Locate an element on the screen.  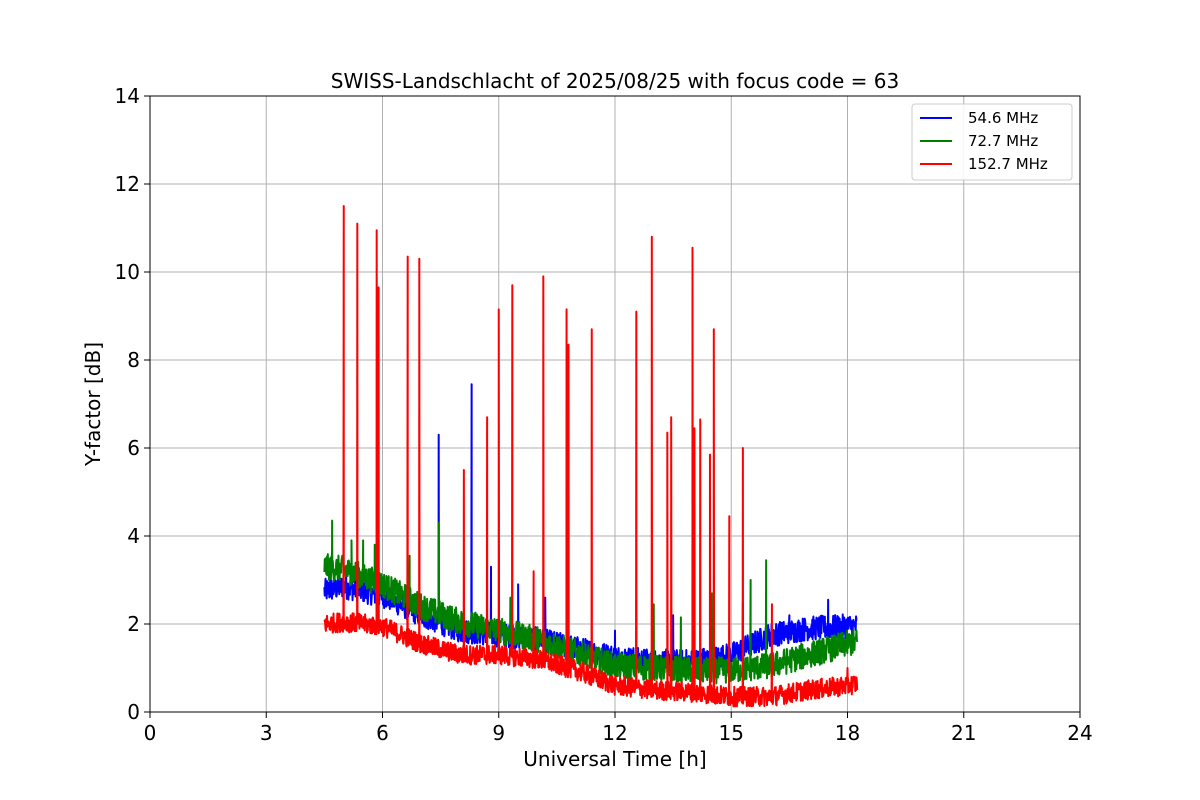
legend-box is located at coordinates (992, 142).